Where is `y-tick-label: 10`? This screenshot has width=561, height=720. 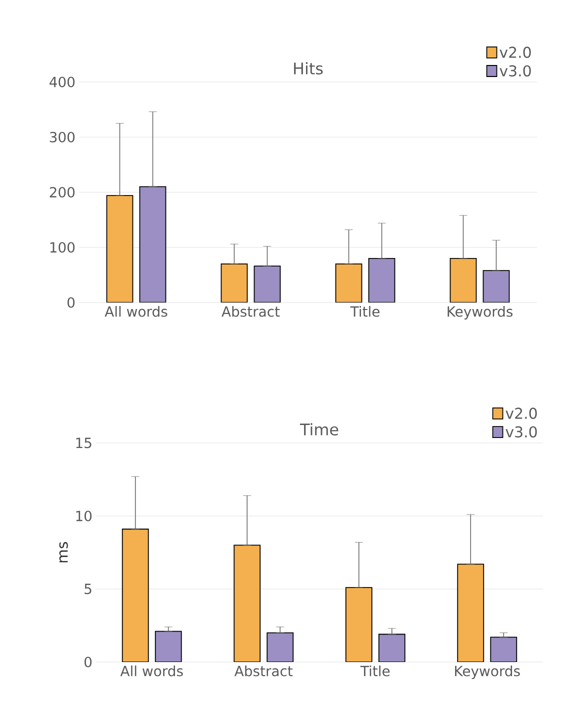
y-tick-label: 10 is located at coordinates (84, 516).